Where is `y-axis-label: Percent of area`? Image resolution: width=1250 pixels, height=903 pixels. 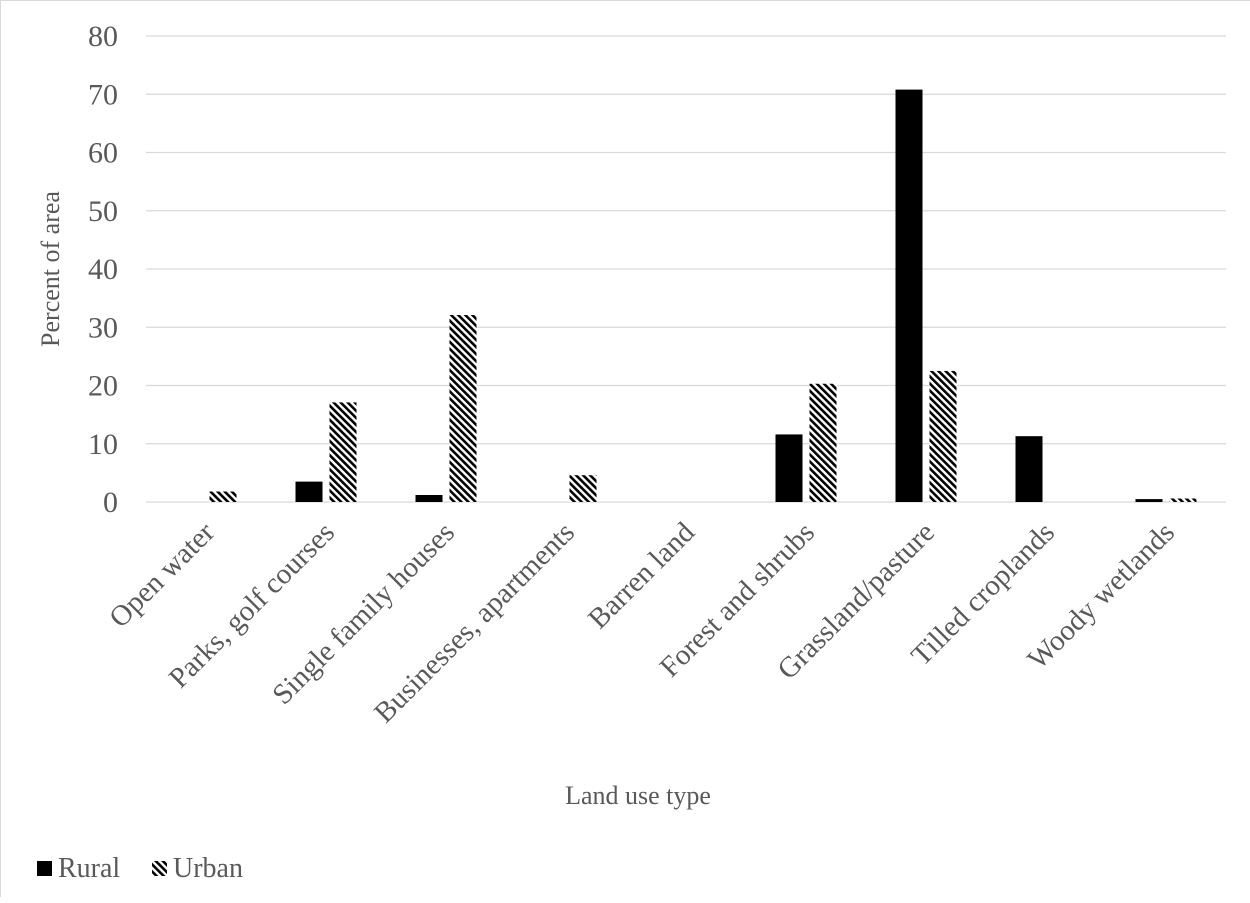 y-axis-label: Percent of area is located at coordinates (50, 269).